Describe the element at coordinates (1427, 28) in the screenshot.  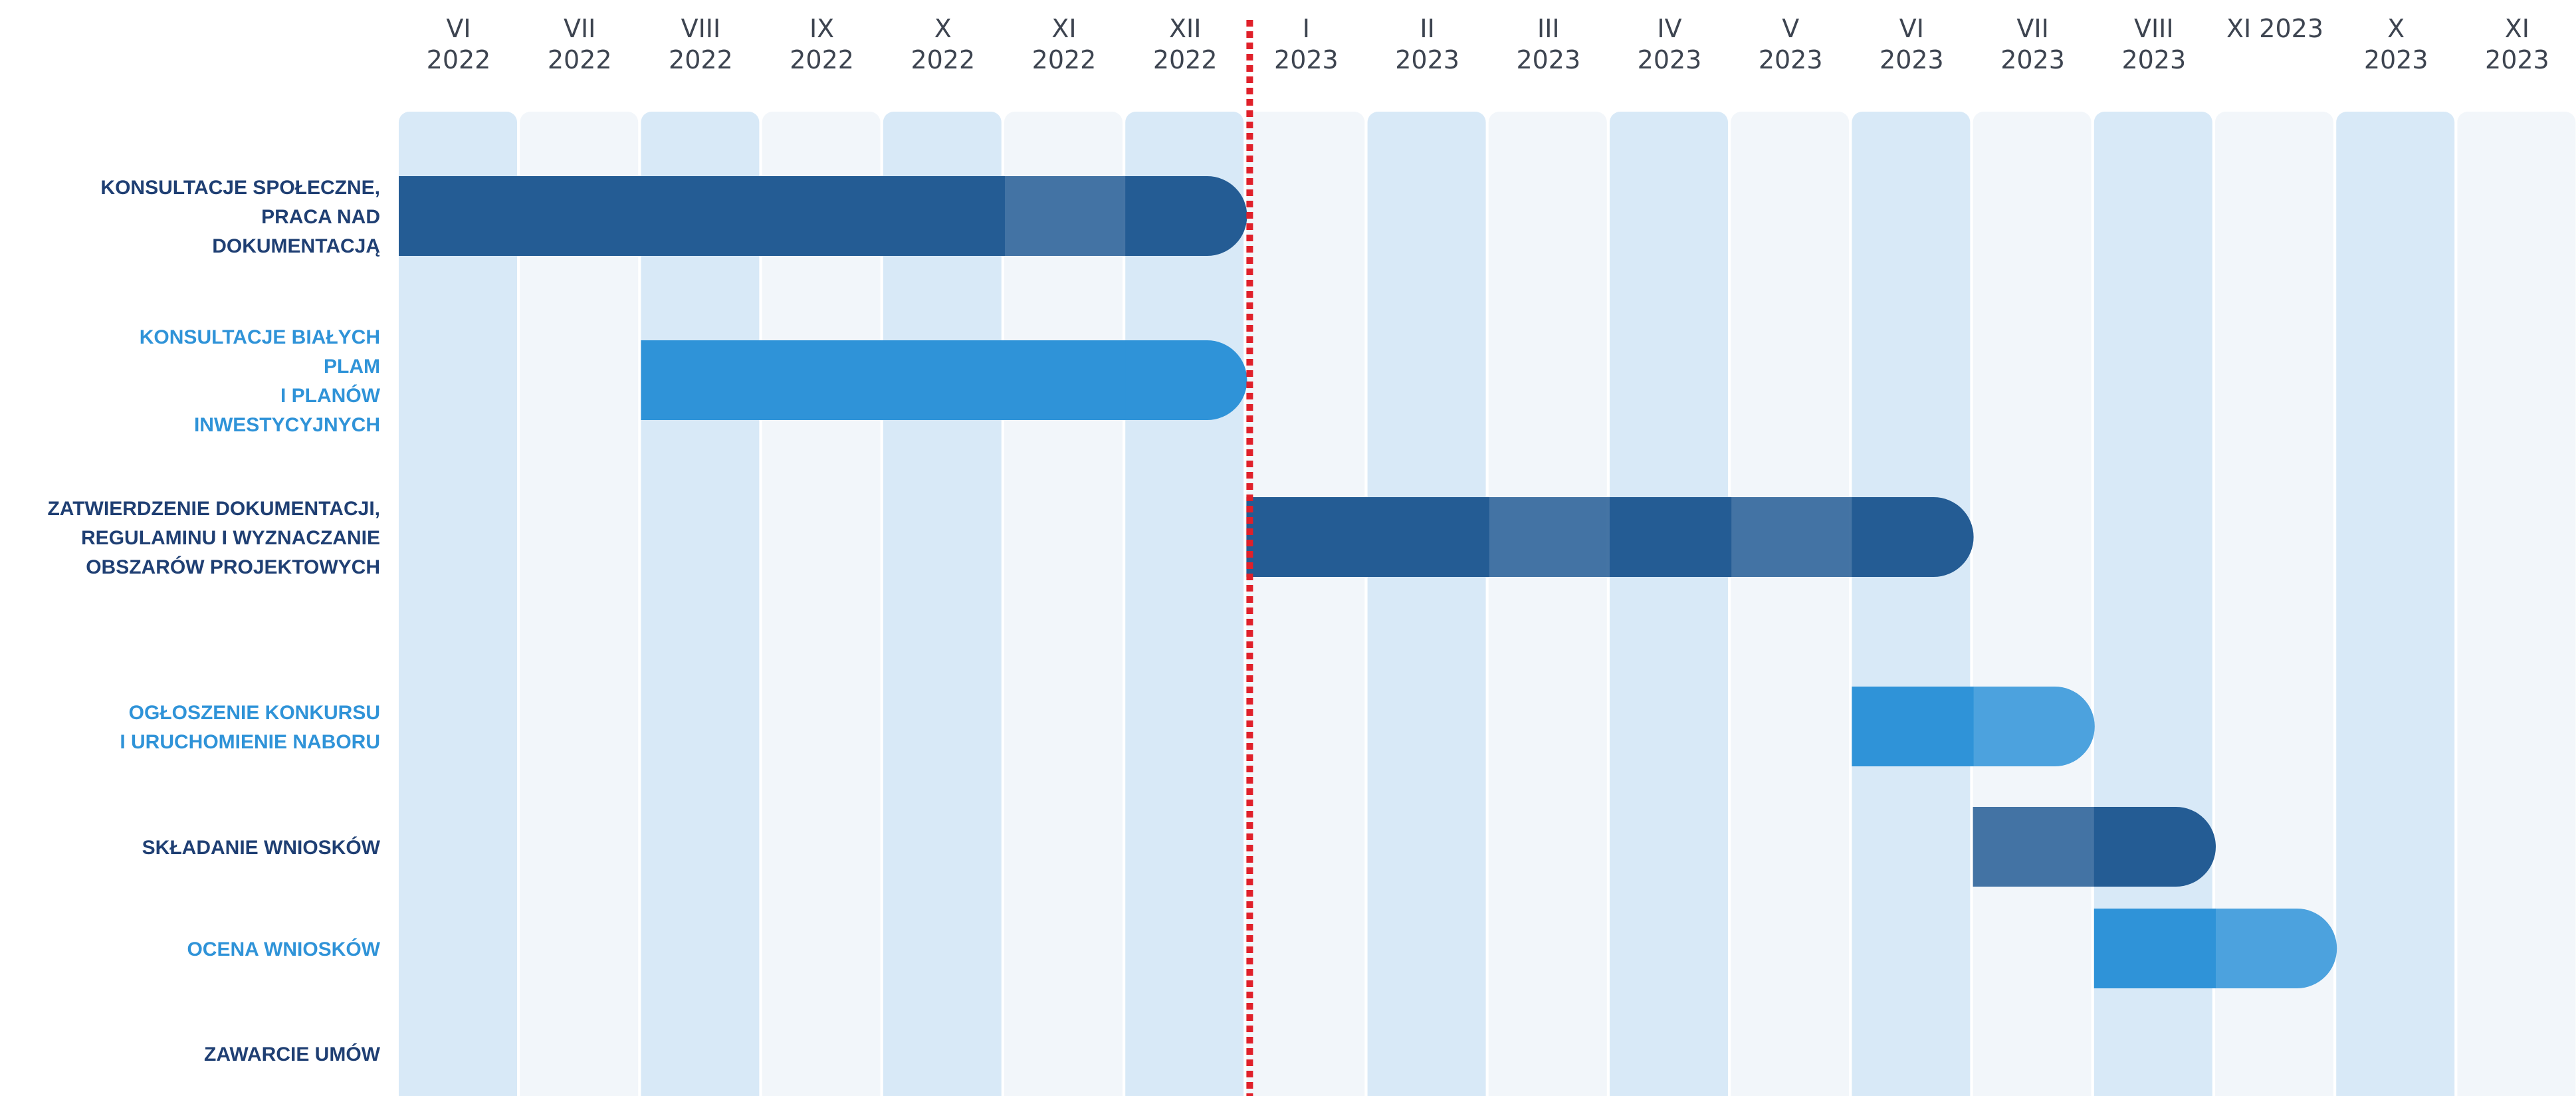
I see `month-tick-roman: II` at that location.